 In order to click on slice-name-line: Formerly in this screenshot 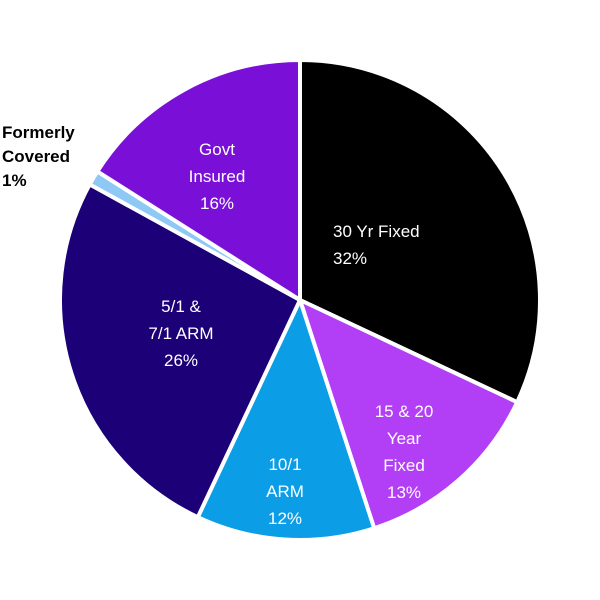, I will do `click(38, 132)`.